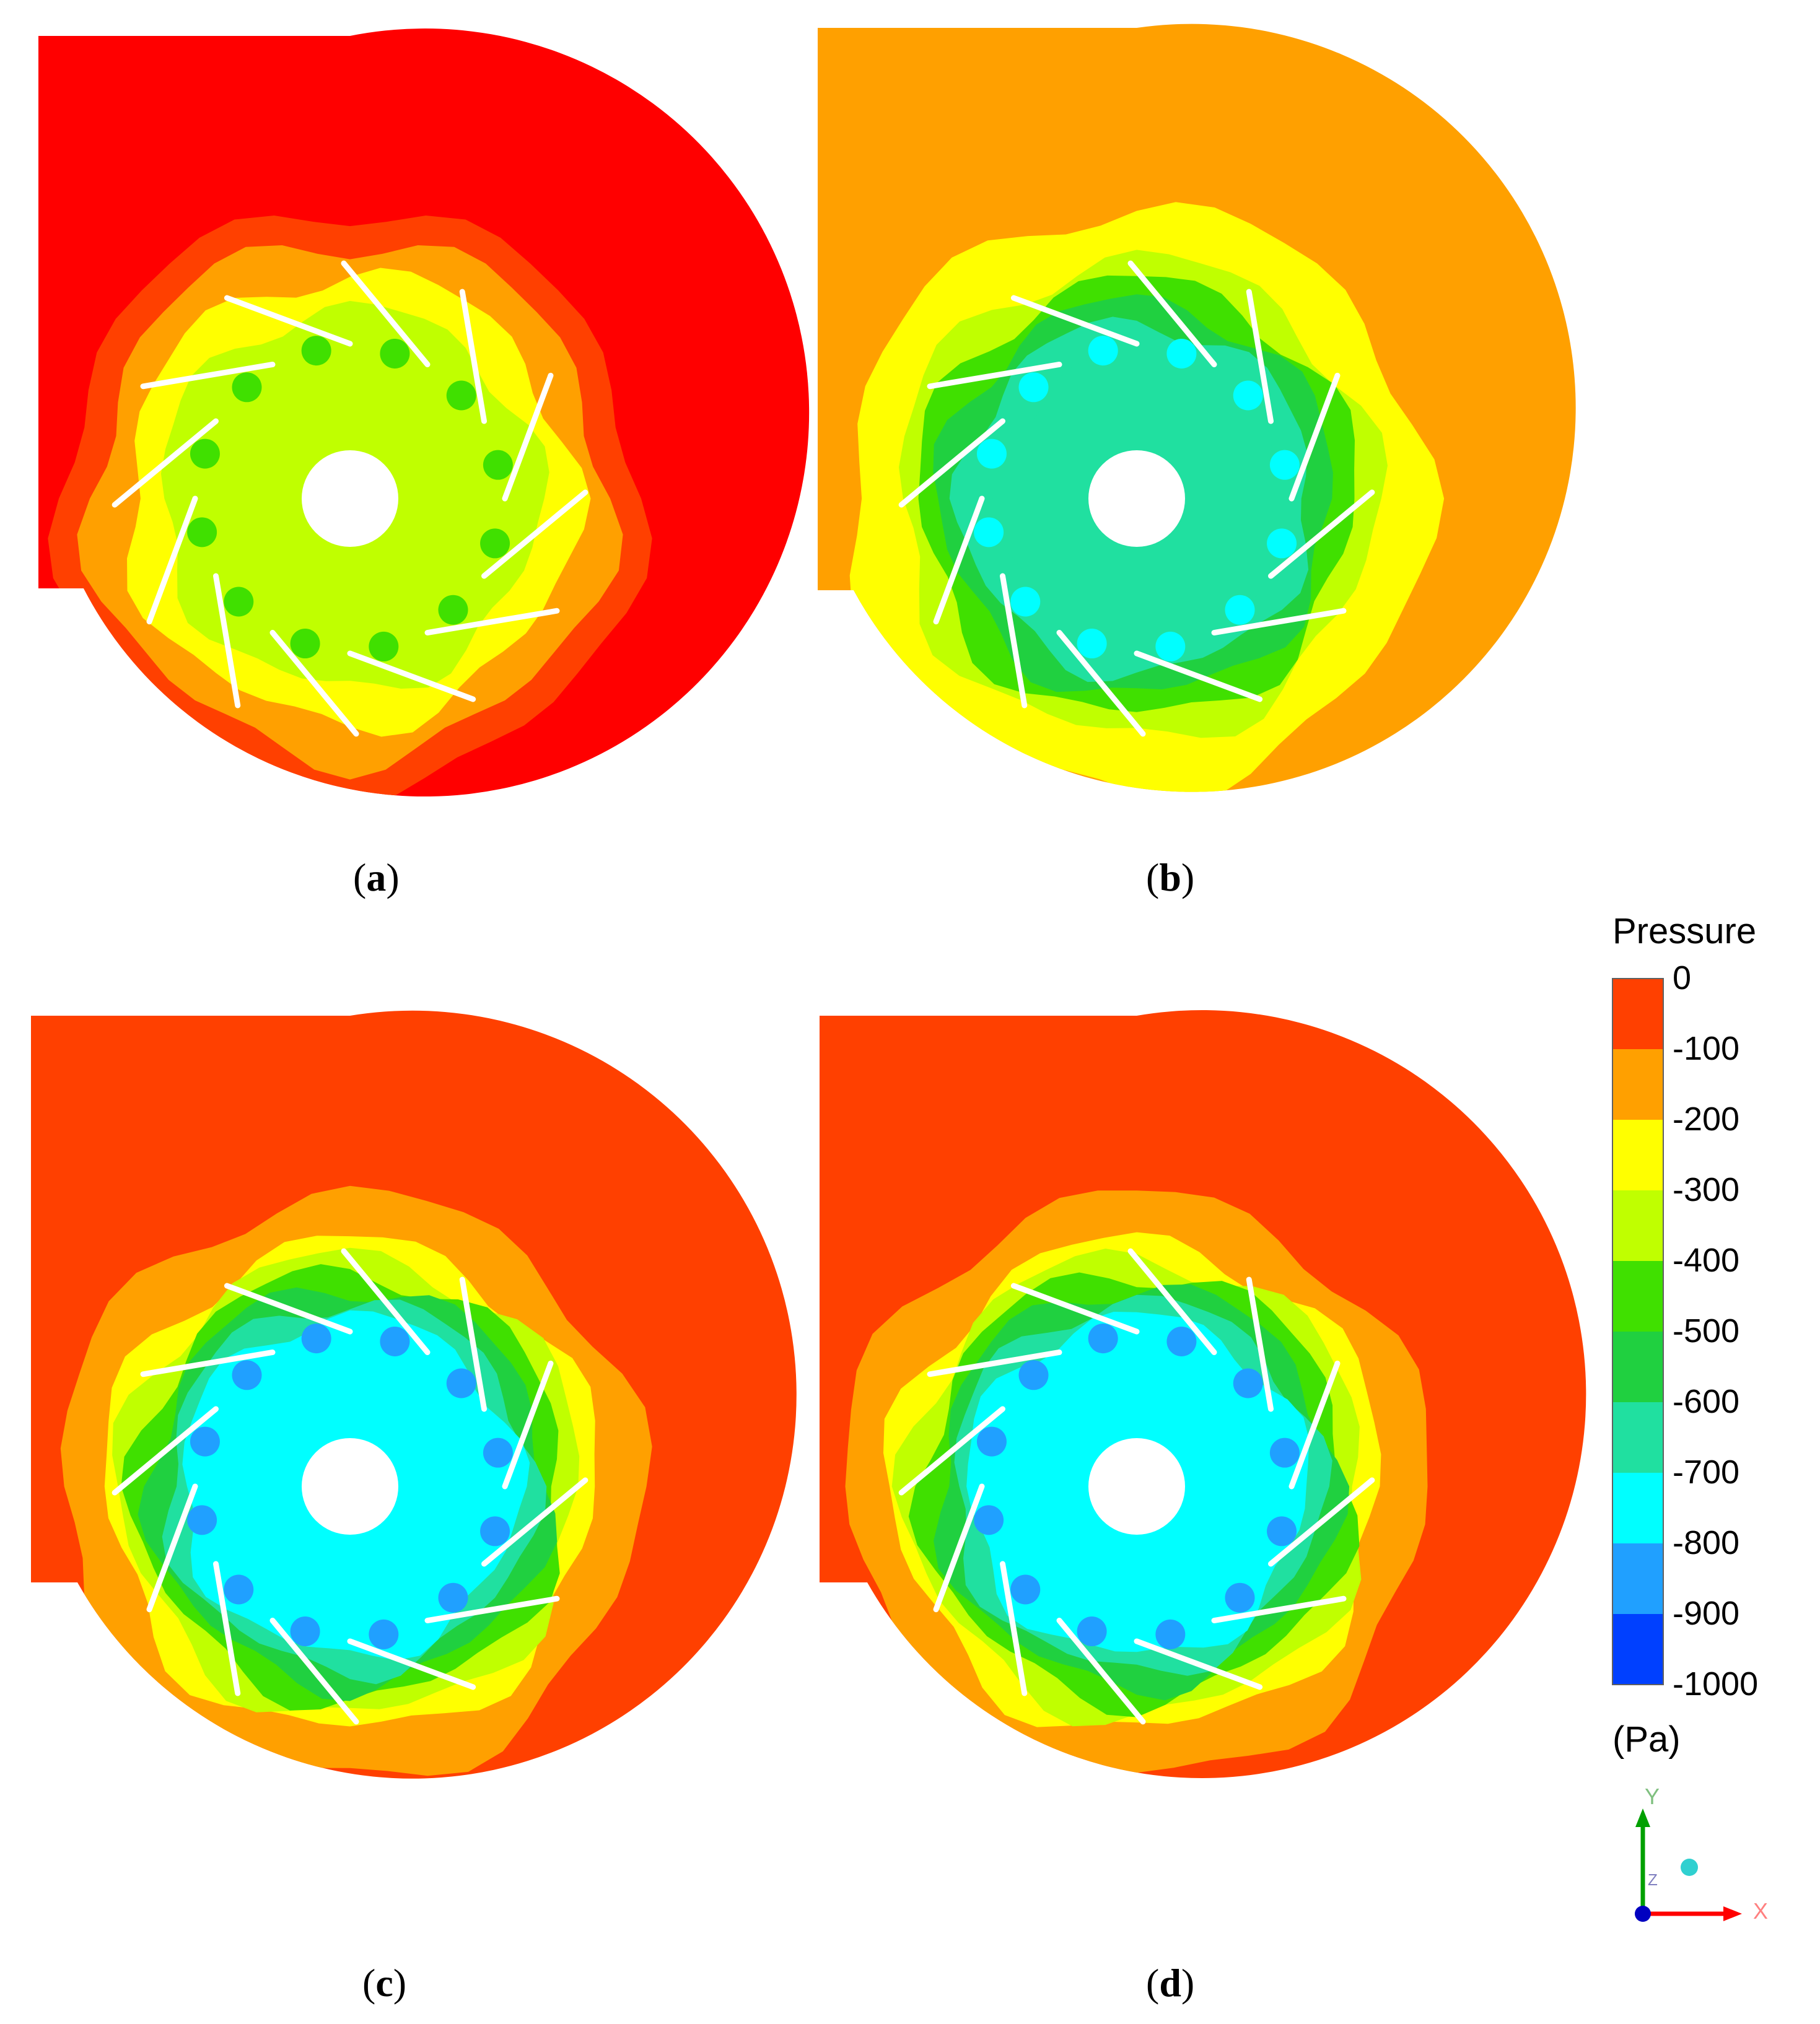  Describe the element at coordinates (1706, 1189) in the screenshot. I see `legend-tick-label: -300` at that location.